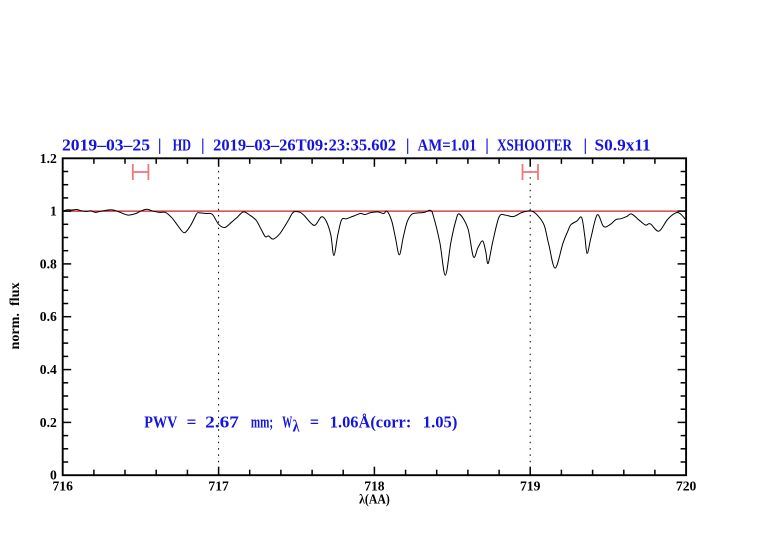 Image resolution: width=782 pixels, height=542 pixels. Describe the element at coordinates (161, 421) in the screenshot. I see `svg-text: PWV` at that location.